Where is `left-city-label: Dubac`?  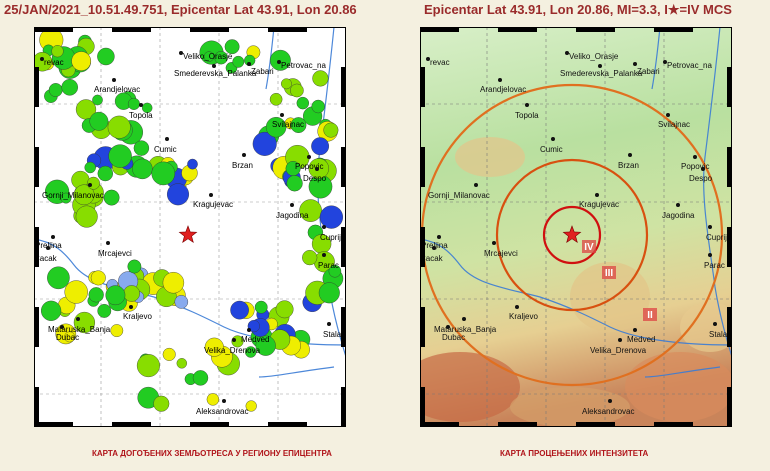
left-city-label: Dubac is located at coordinates (67, 337).